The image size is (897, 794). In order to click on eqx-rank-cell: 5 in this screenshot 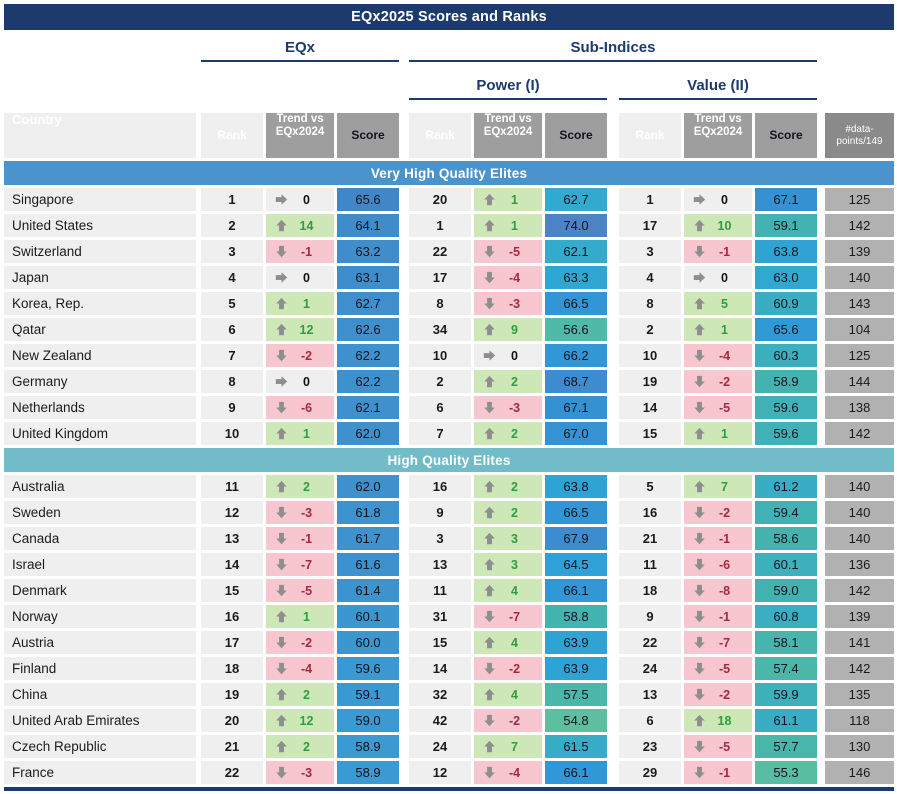, I will do `click(232, 303)`.